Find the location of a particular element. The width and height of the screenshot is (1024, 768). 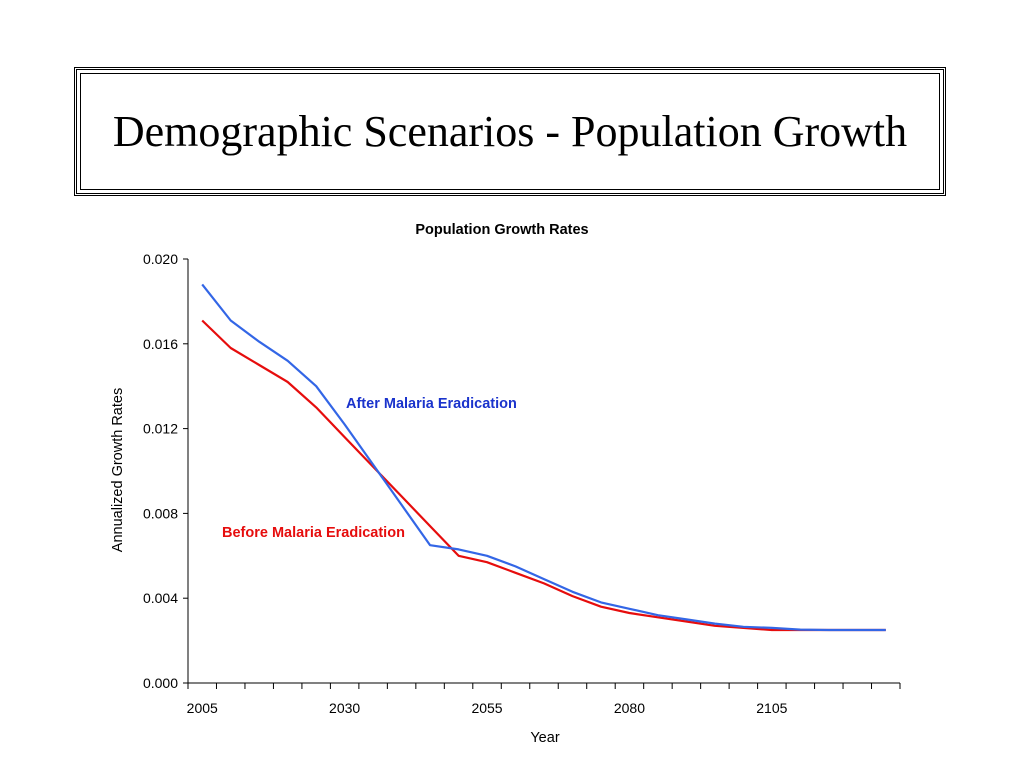

series-label-before: Before Malaria Eradication is located at coordinates (313, 533).